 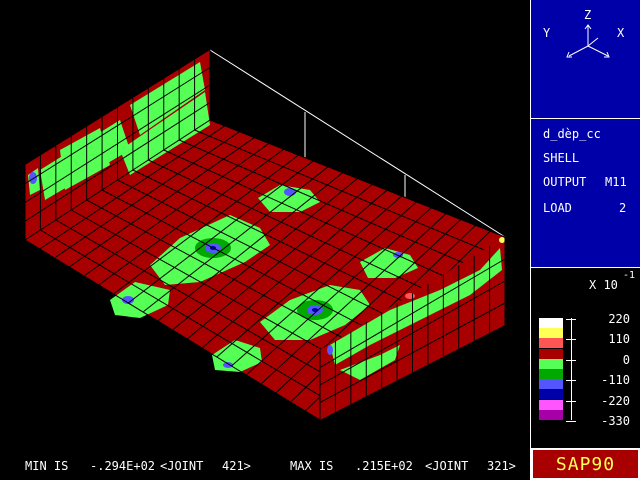 I want to click on min-value: -.294E+02, so click(x=123, y=466).